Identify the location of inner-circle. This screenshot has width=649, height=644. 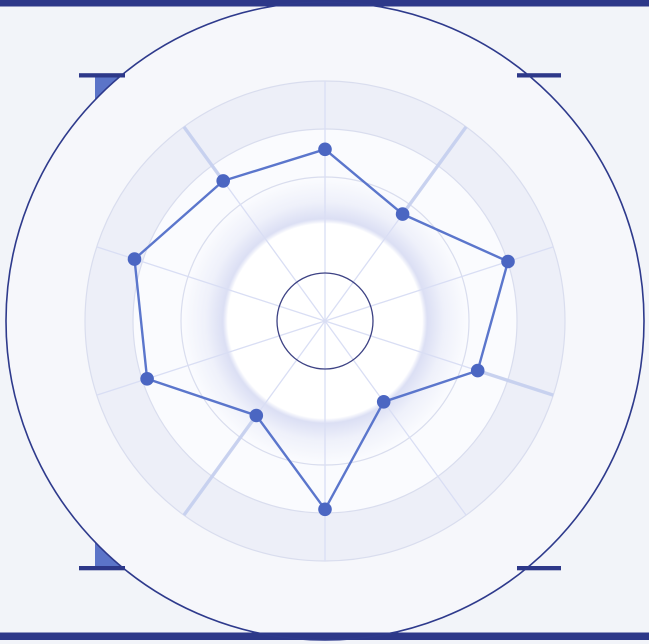
(325, 321).